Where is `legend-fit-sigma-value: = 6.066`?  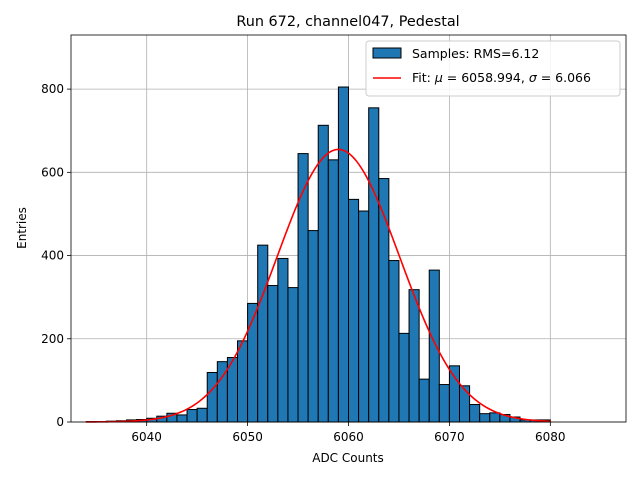 legend-fit-sigma-value: = 6.066 is located at coordinates (564, 77).